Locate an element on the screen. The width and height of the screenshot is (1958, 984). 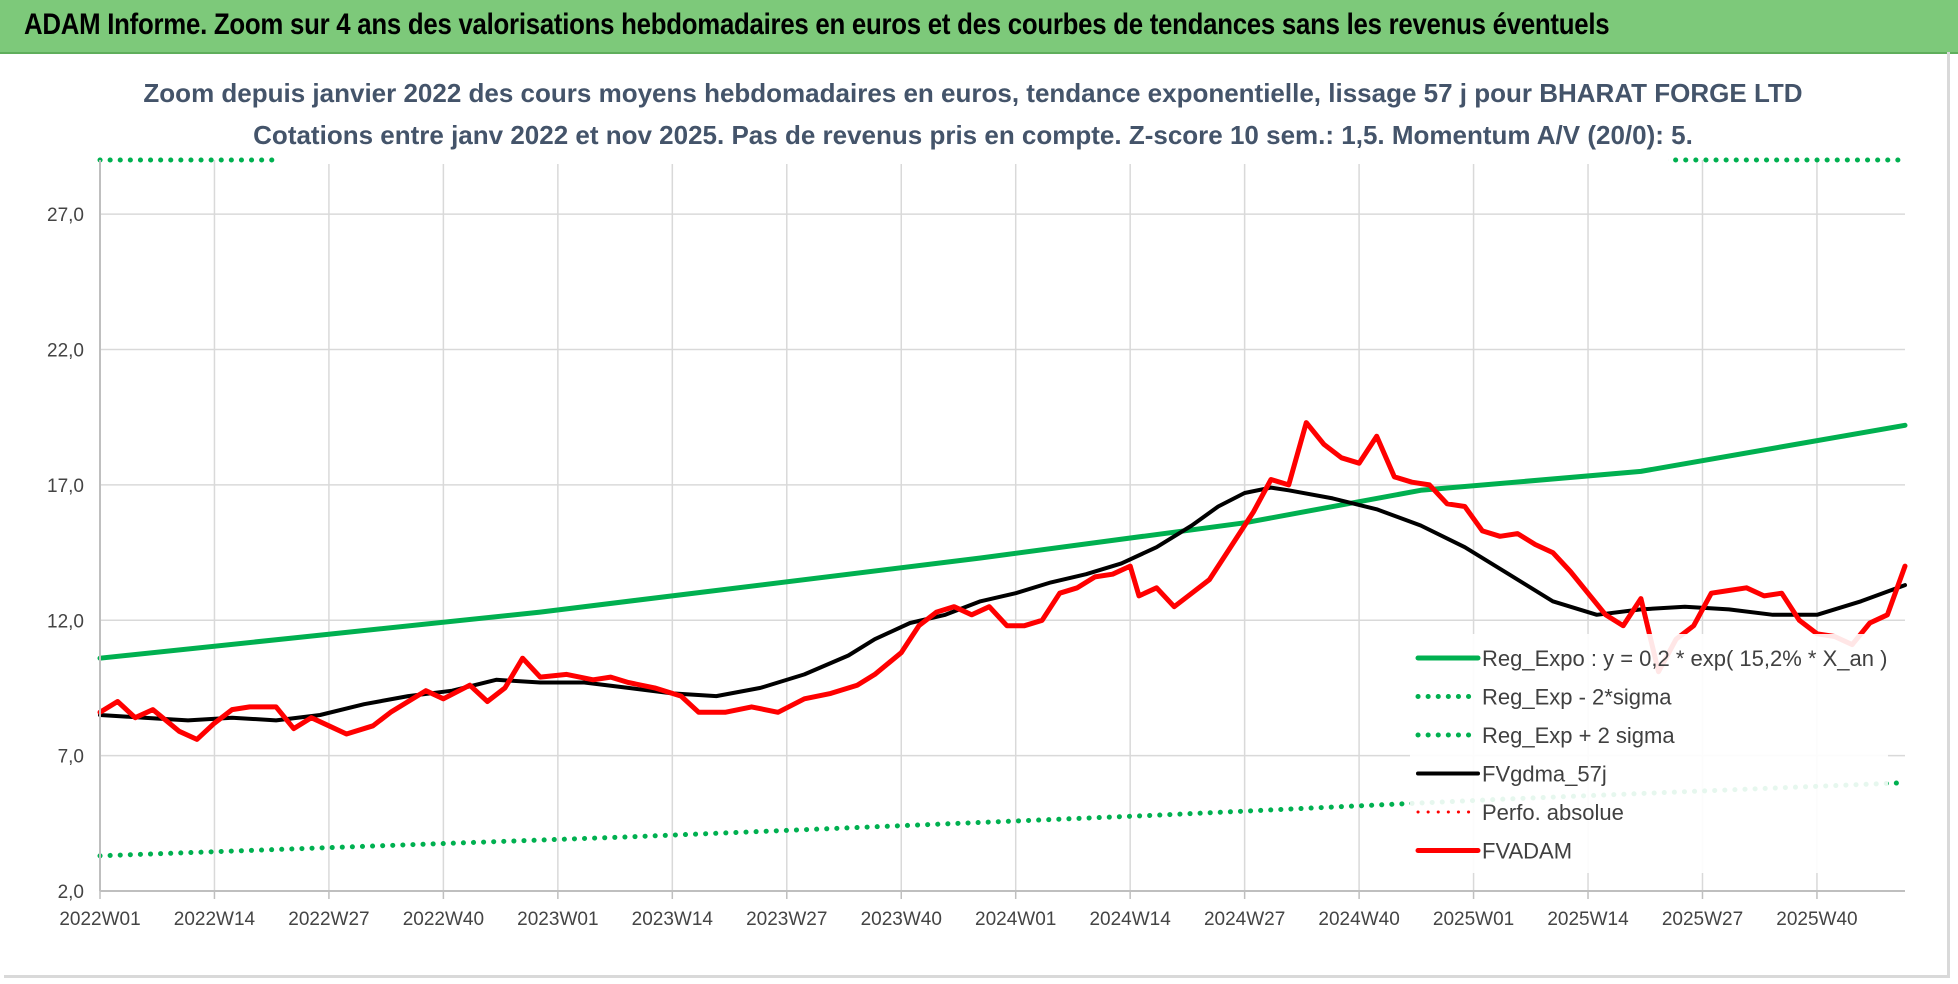
legend-label: Reg_Expo : y = 0,2 * exp( 15,2% * X_an ) is located at coordinates (1684, 658).